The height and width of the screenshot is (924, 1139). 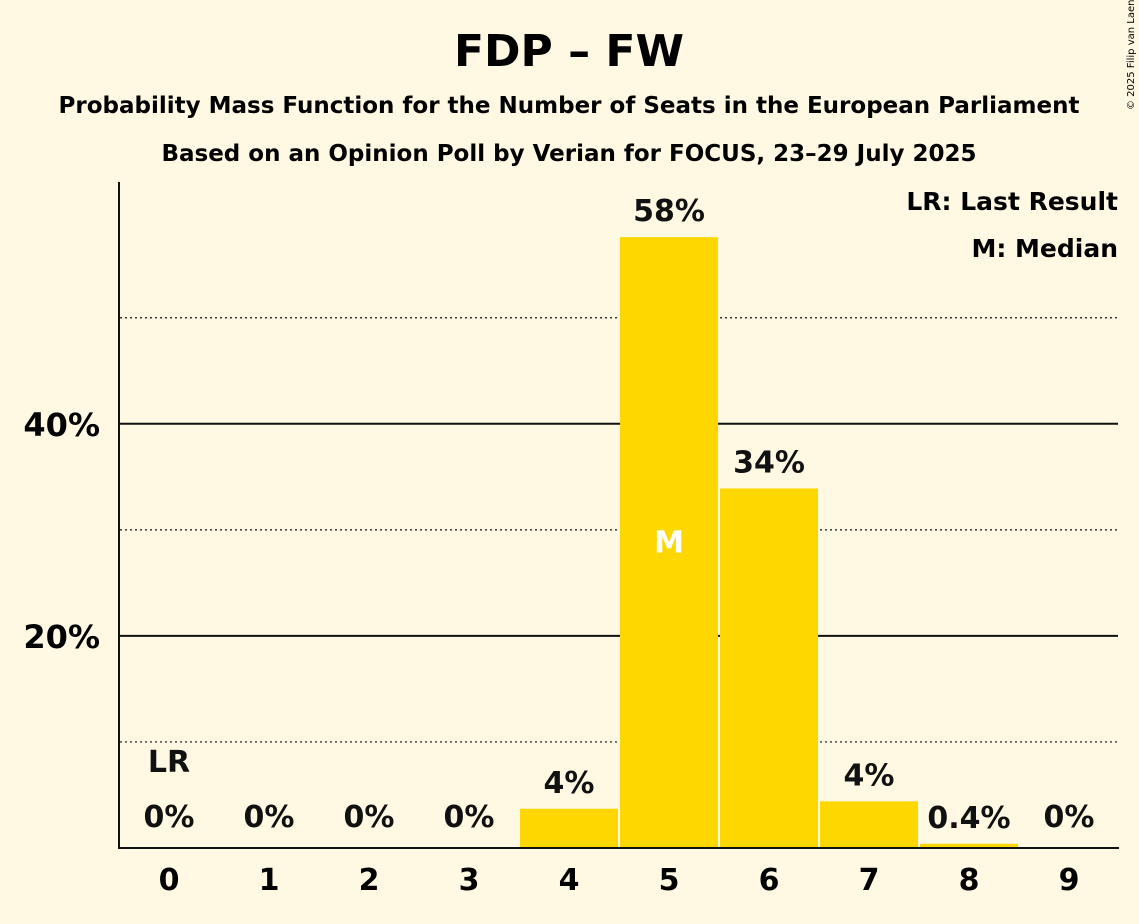 I want to click on x-tick-label: 1, so click(x=269, y=880).